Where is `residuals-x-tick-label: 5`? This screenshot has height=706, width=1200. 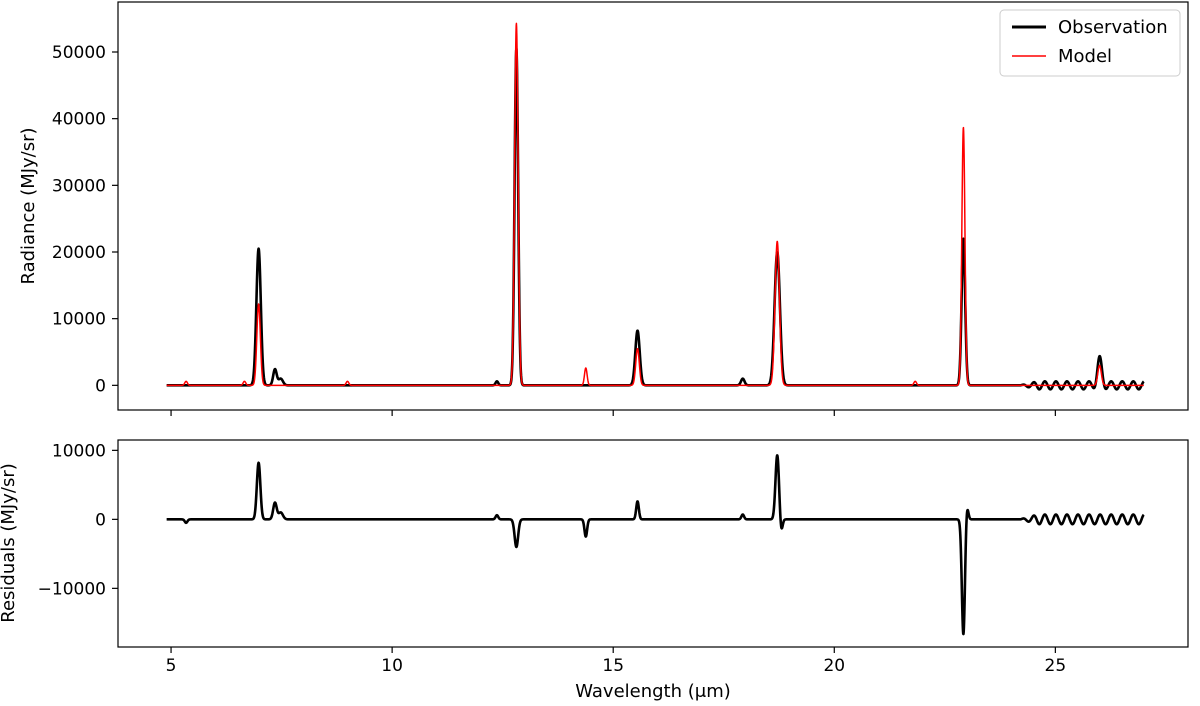
residuals-x-tick-label: 5 is located at coordinates (171, 666).